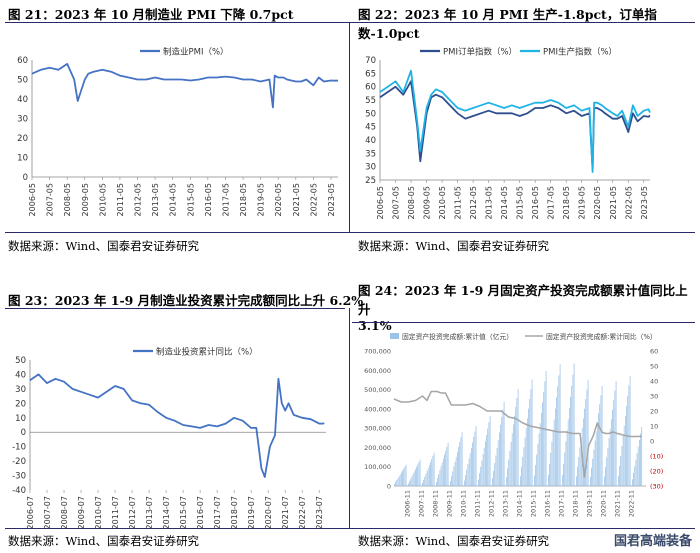  What do you see at coordinates (597, 202) in the screenshot?
I see `x-tick-label: 2020-05` at bounding box center [597, 202].